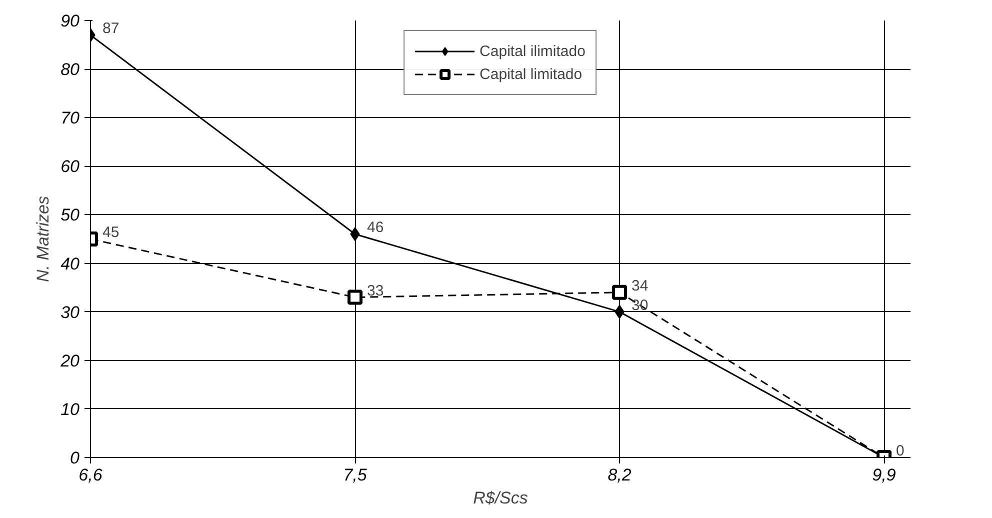 The image size is (992, 518). Describe the element at coordinates (70, 312) in the screenshot. I see `y-tick-label: 30` at that location.